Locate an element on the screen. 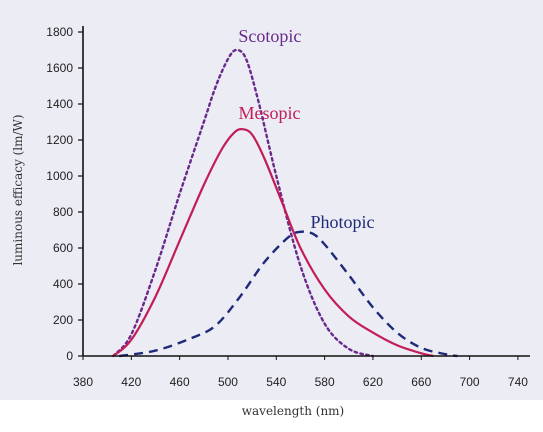 The image size is (543, 432). x-tick-label: 540 is located at coordinates (276, 382).